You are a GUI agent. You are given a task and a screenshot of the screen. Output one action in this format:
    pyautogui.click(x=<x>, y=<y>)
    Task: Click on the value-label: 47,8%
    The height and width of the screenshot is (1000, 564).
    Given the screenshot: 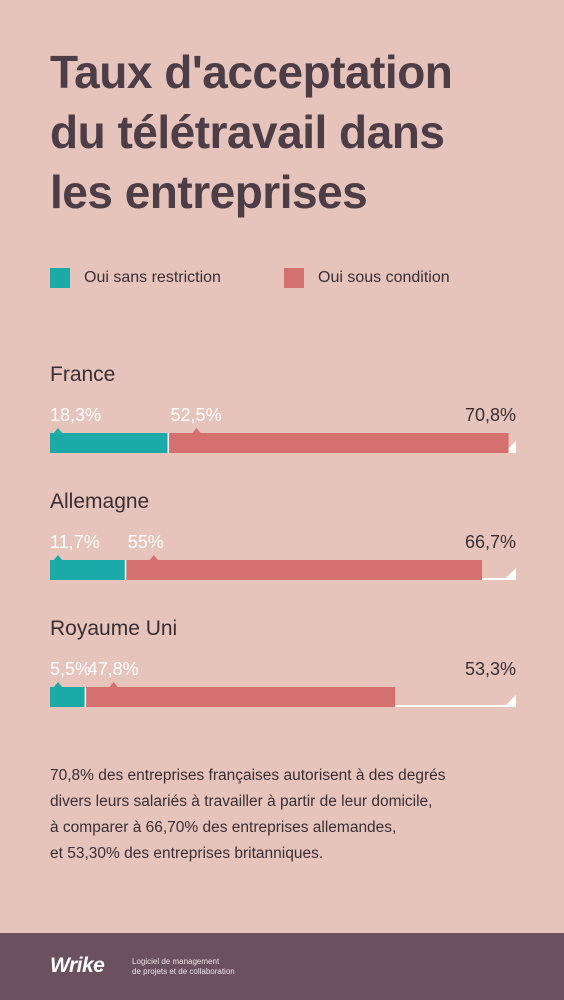 What is the action you would take?
    pyautogui.click(x=113, y=669)
    